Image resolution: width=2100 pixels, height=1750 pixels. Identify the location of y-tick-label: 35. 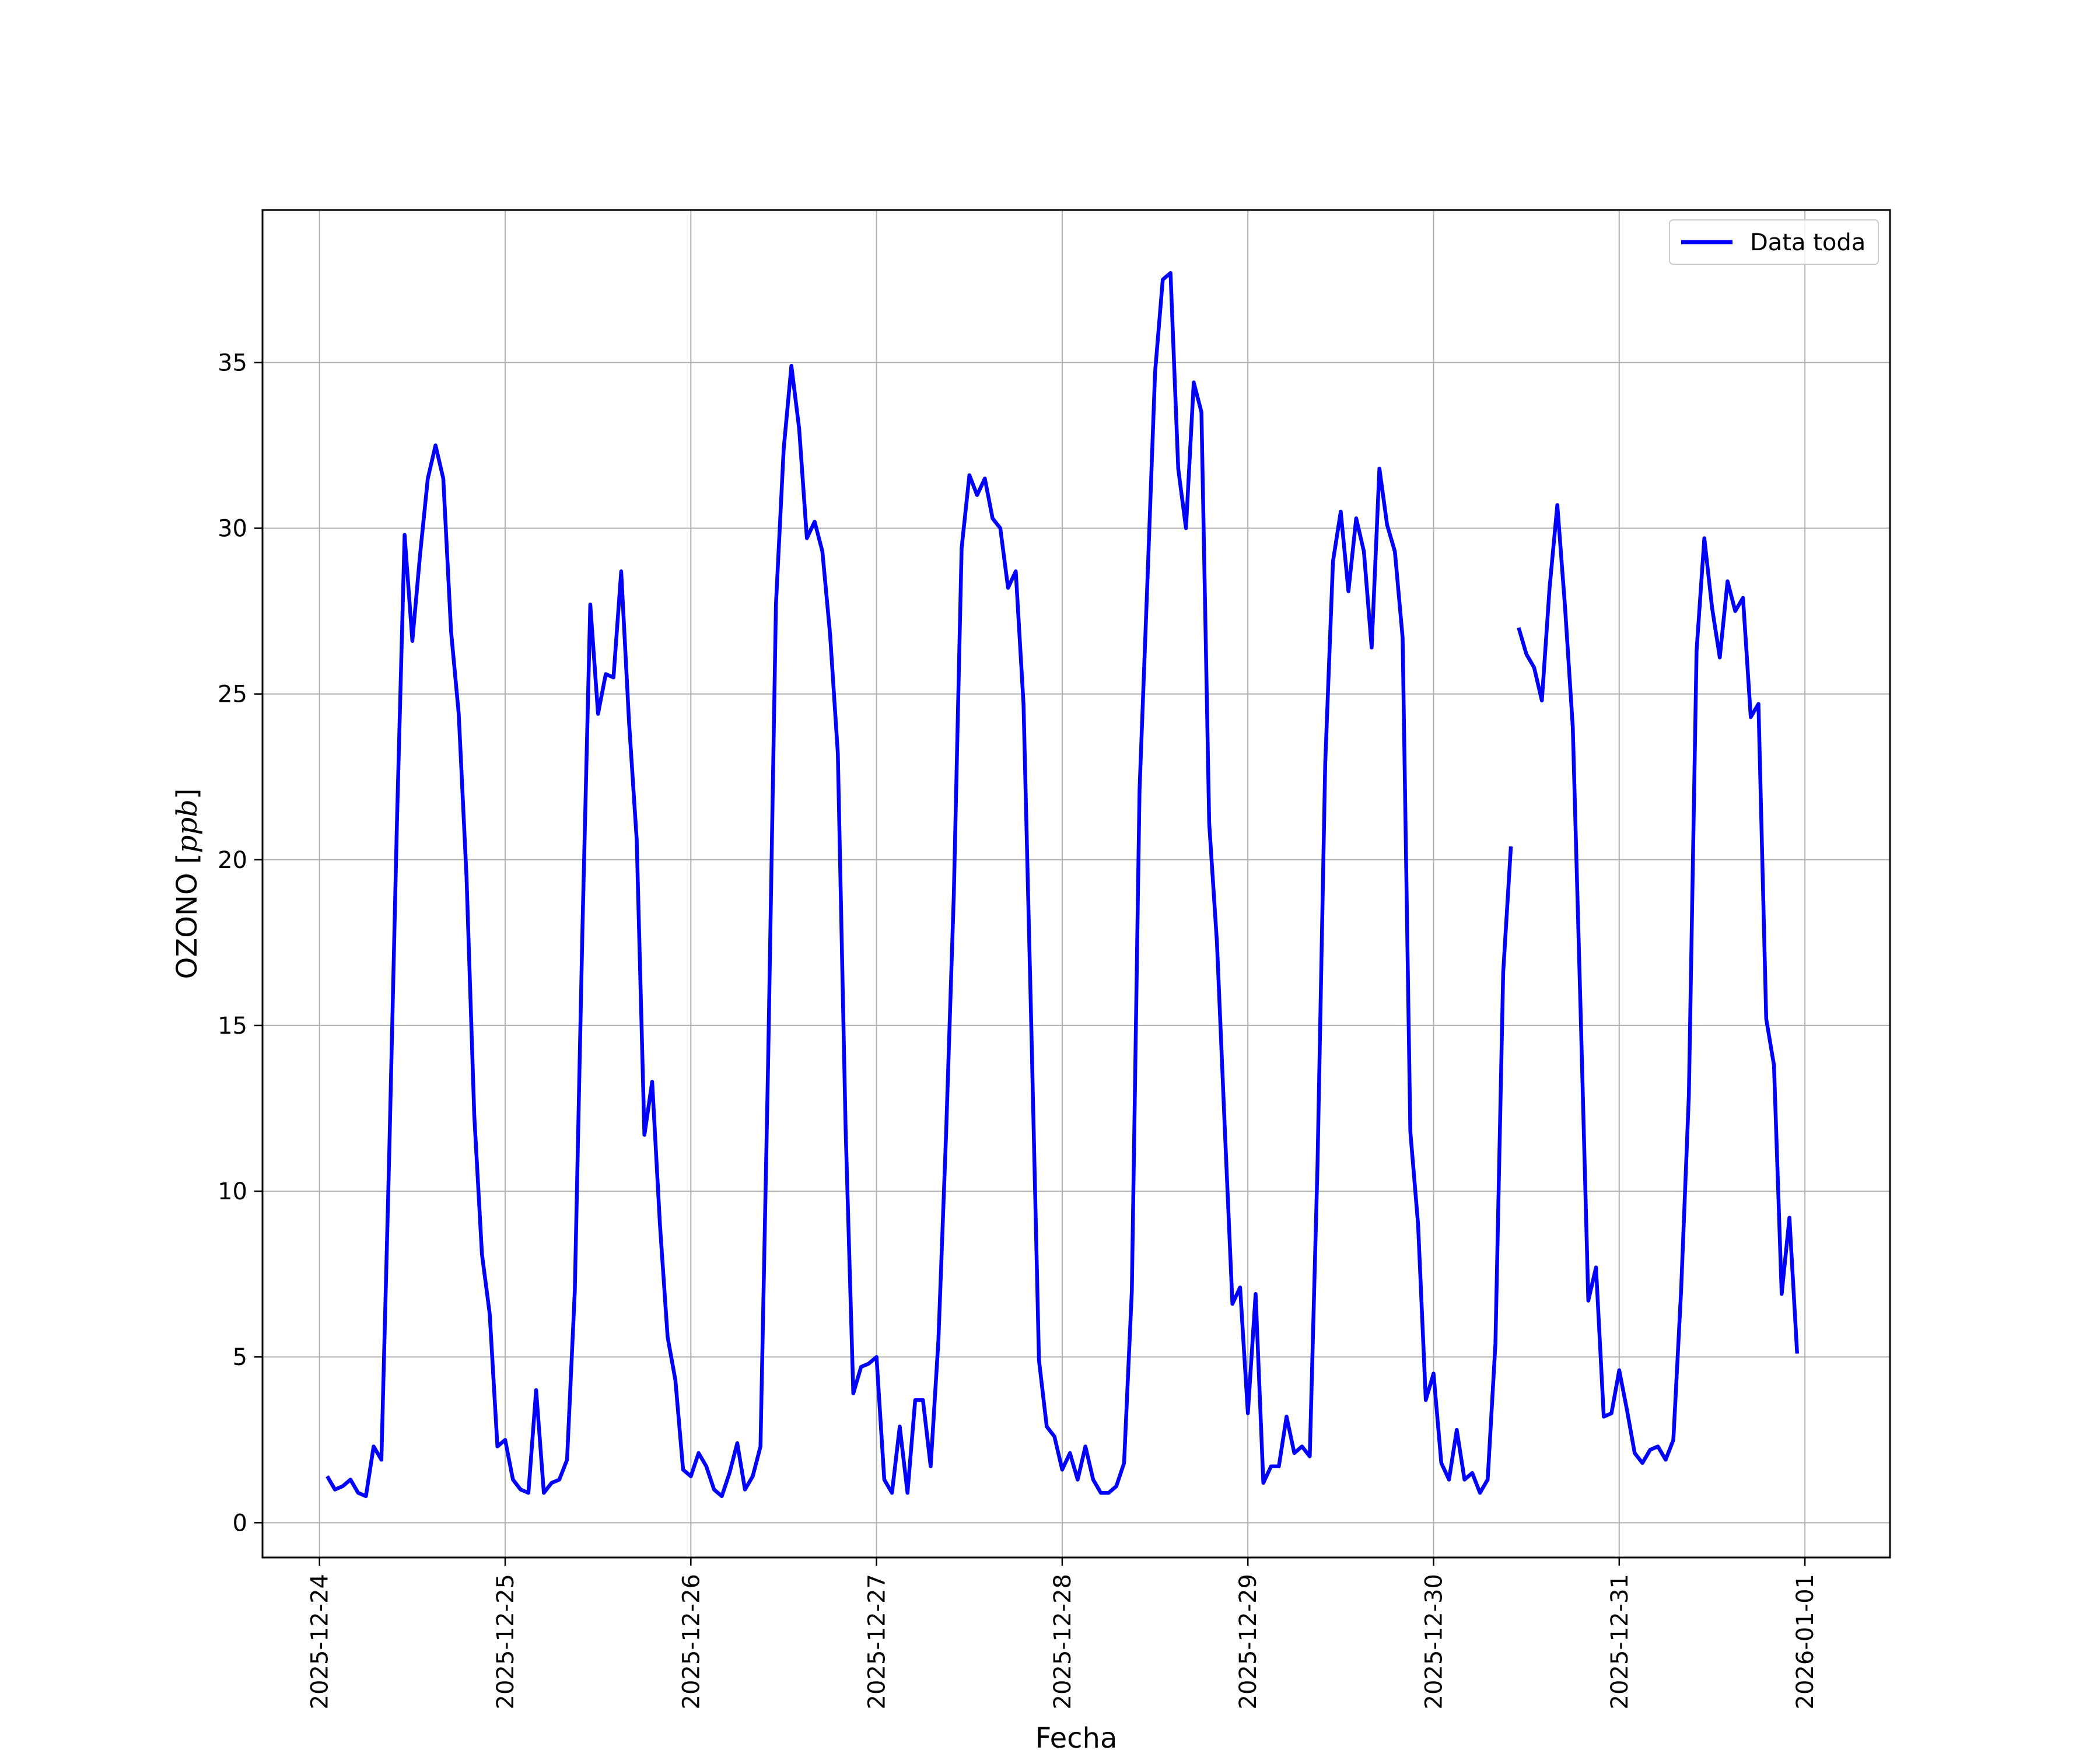
(232, 363).